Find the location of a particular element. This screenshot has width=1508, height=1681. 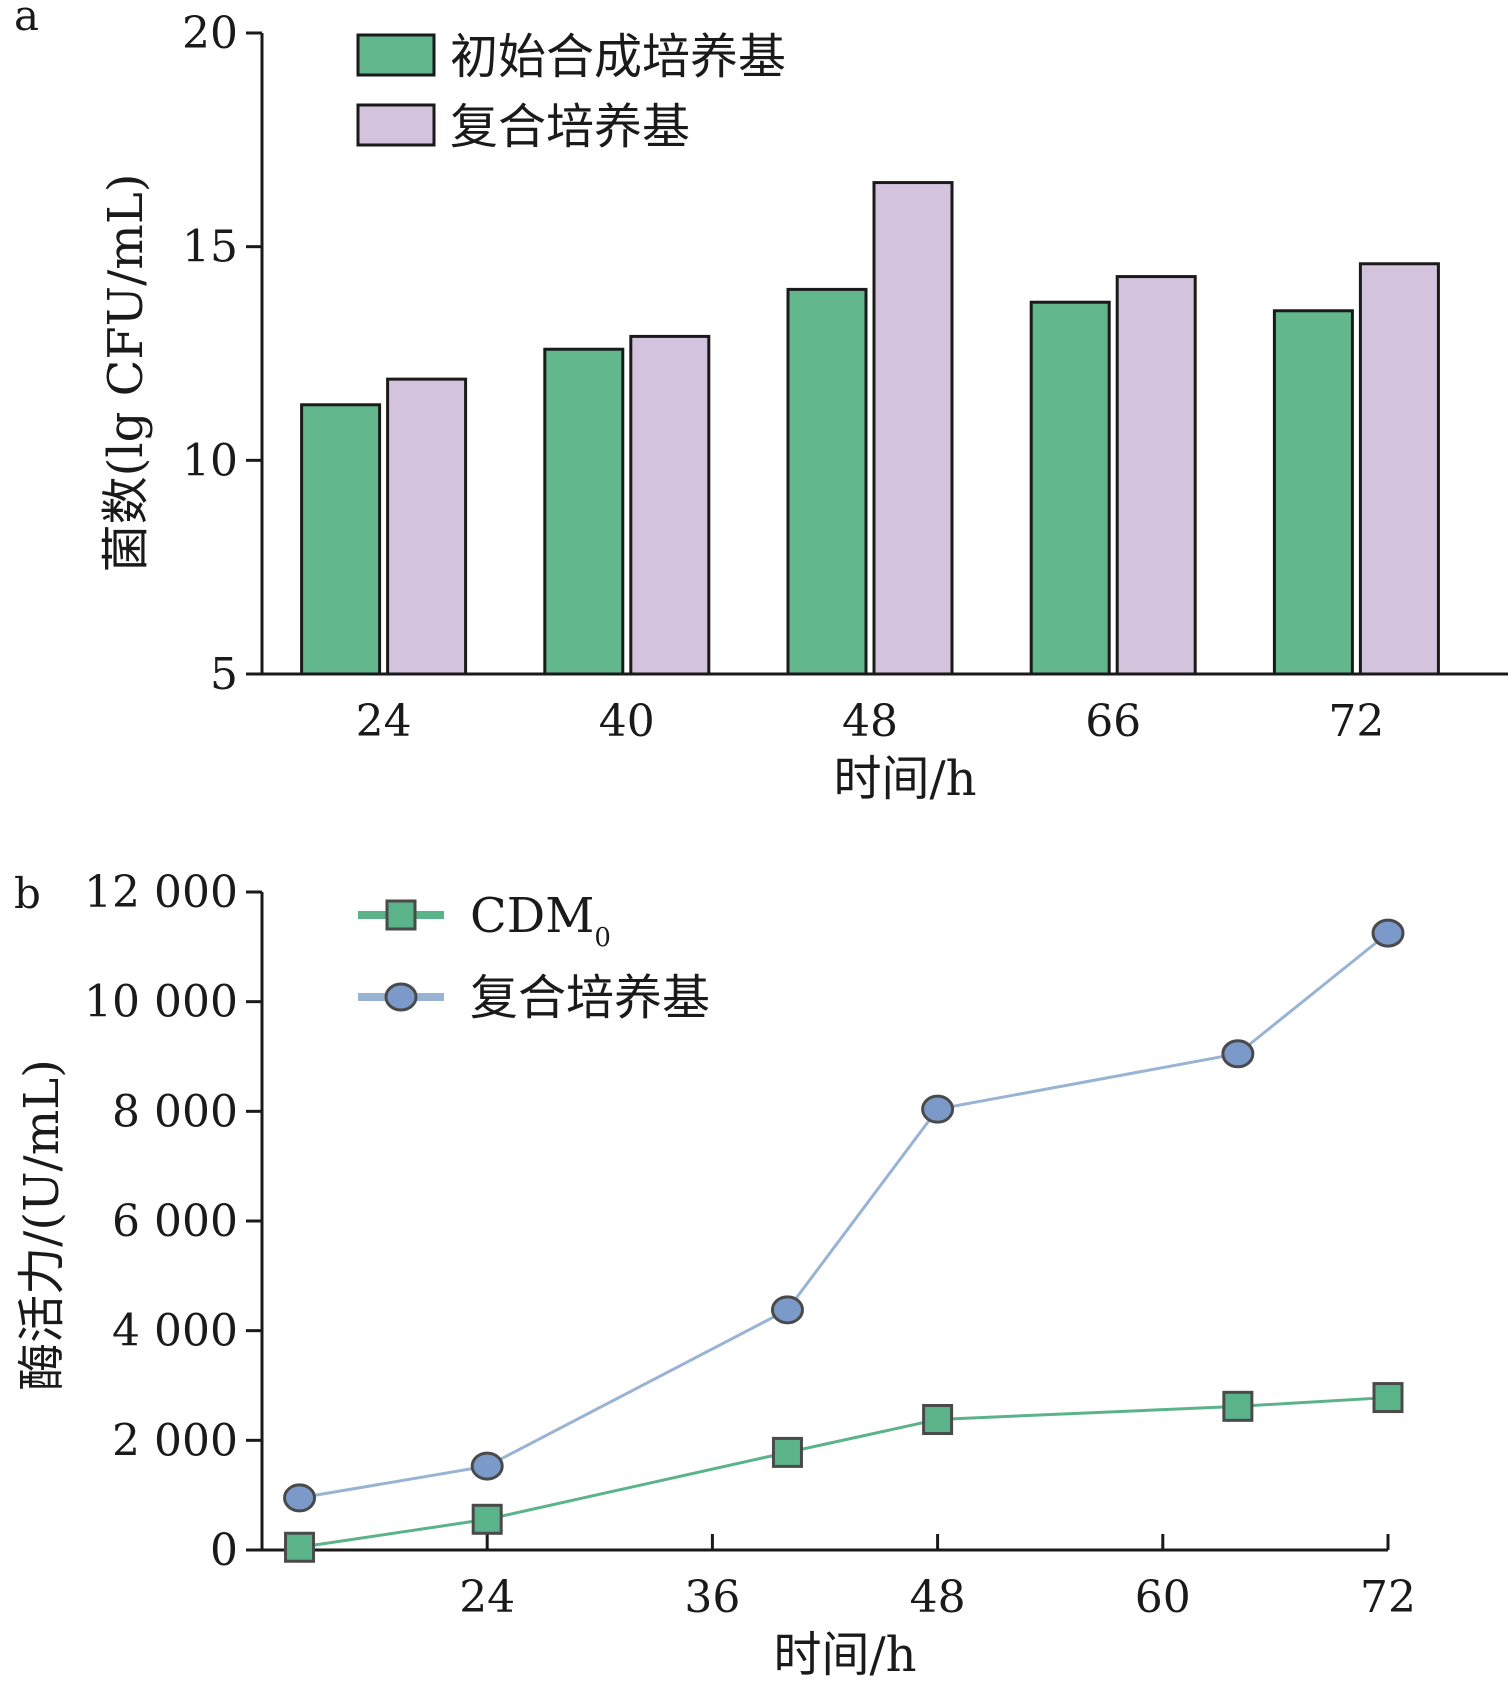

y-tick-label: 5 is located at coordinates (224, 674).